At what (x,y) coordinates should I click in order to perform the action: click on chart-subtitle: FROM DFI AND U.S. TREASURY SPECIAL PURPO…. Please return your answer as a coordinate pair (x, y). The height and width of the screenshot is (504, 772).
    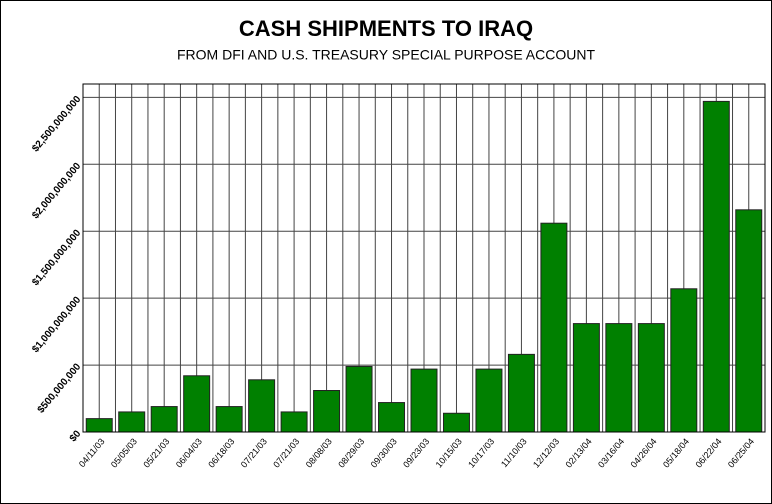
    Looking at the image, I should click on (386, 55).